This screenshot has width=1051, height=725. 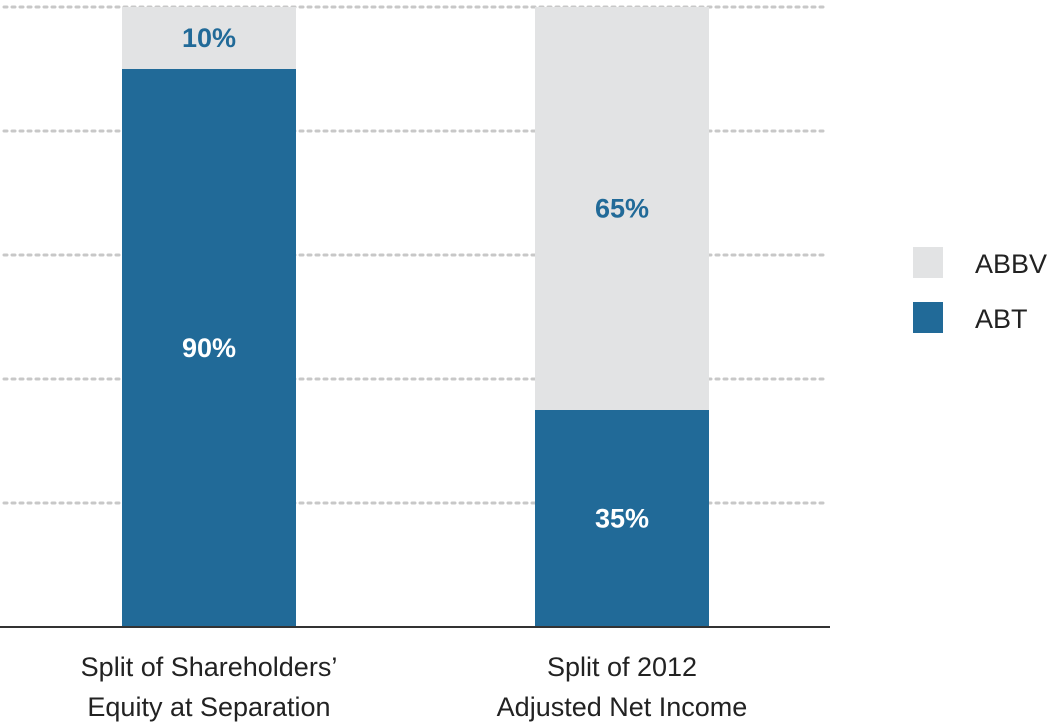 What do you see at coordinates (980, 290) in the screenshot?
I see `legend: ABBV ABT` at bounding box center [980, 290].